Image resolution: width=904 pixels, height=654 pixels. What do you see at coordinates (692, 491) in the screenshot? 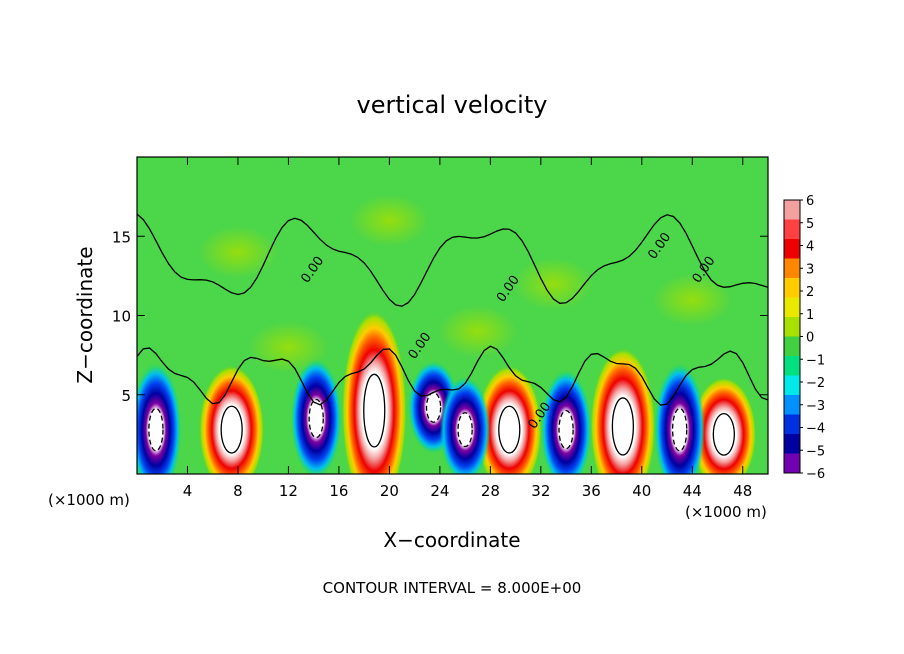
I see `x-tick-label: 44` at bounding box center [692, 491].